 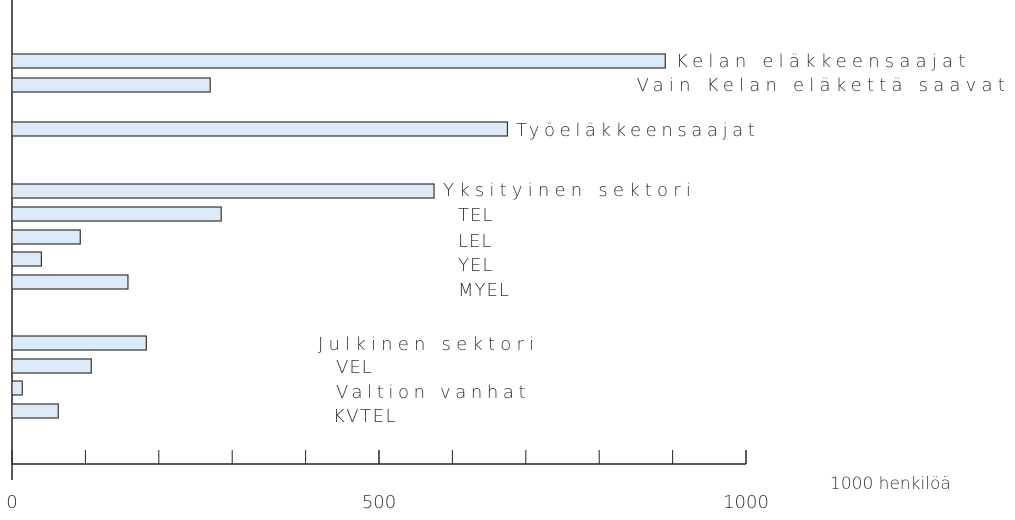 I want to click on bar-label: Valtion vanhat, so click(x=433, y=392).